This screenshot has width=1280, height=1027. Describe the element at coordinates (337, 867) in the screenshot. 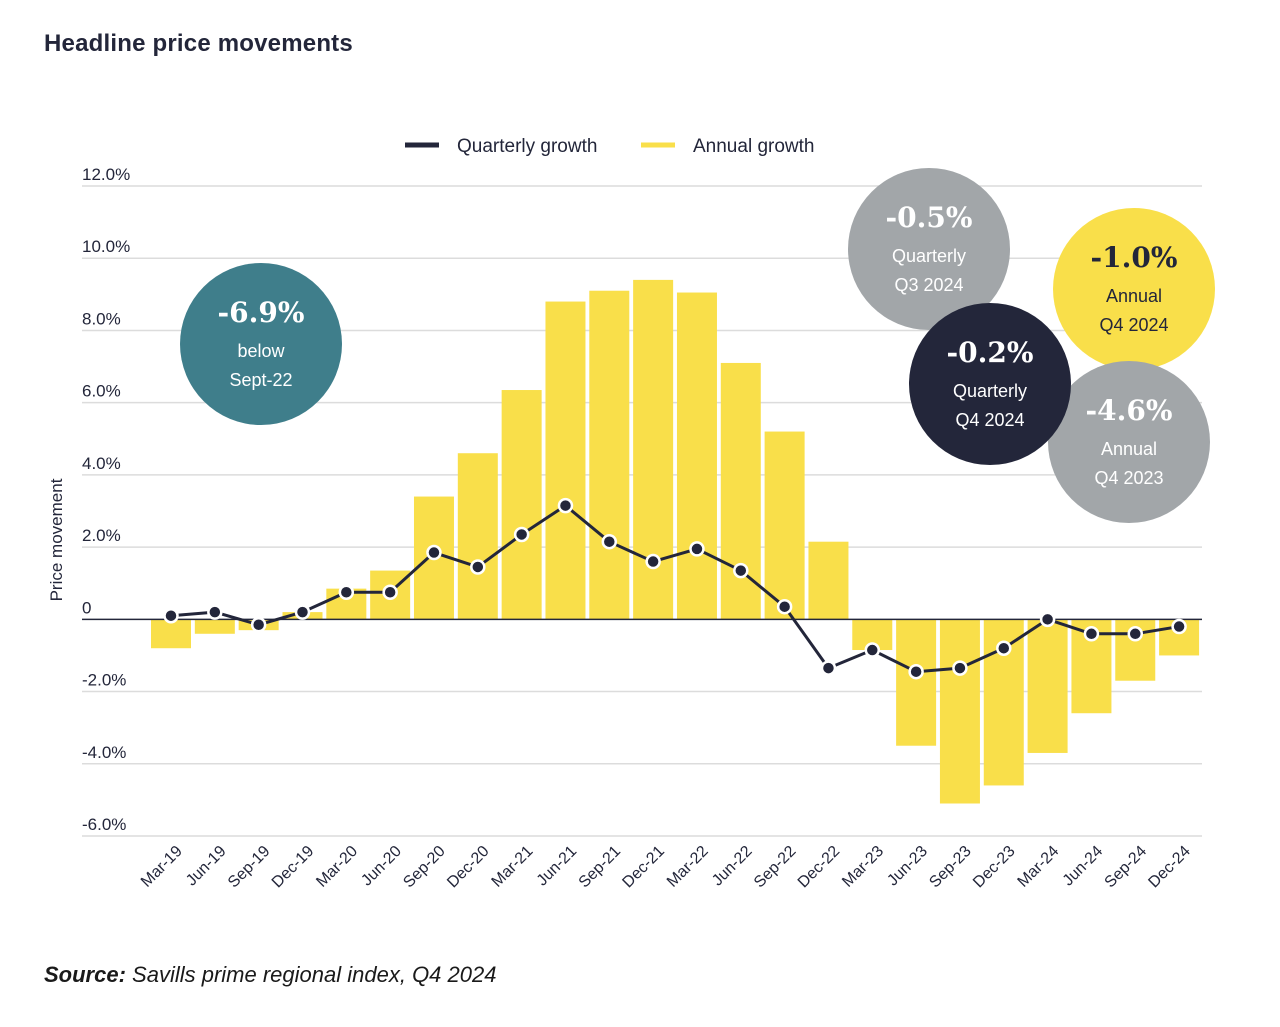

I see `x-tick-label: Mar-20` at that location.